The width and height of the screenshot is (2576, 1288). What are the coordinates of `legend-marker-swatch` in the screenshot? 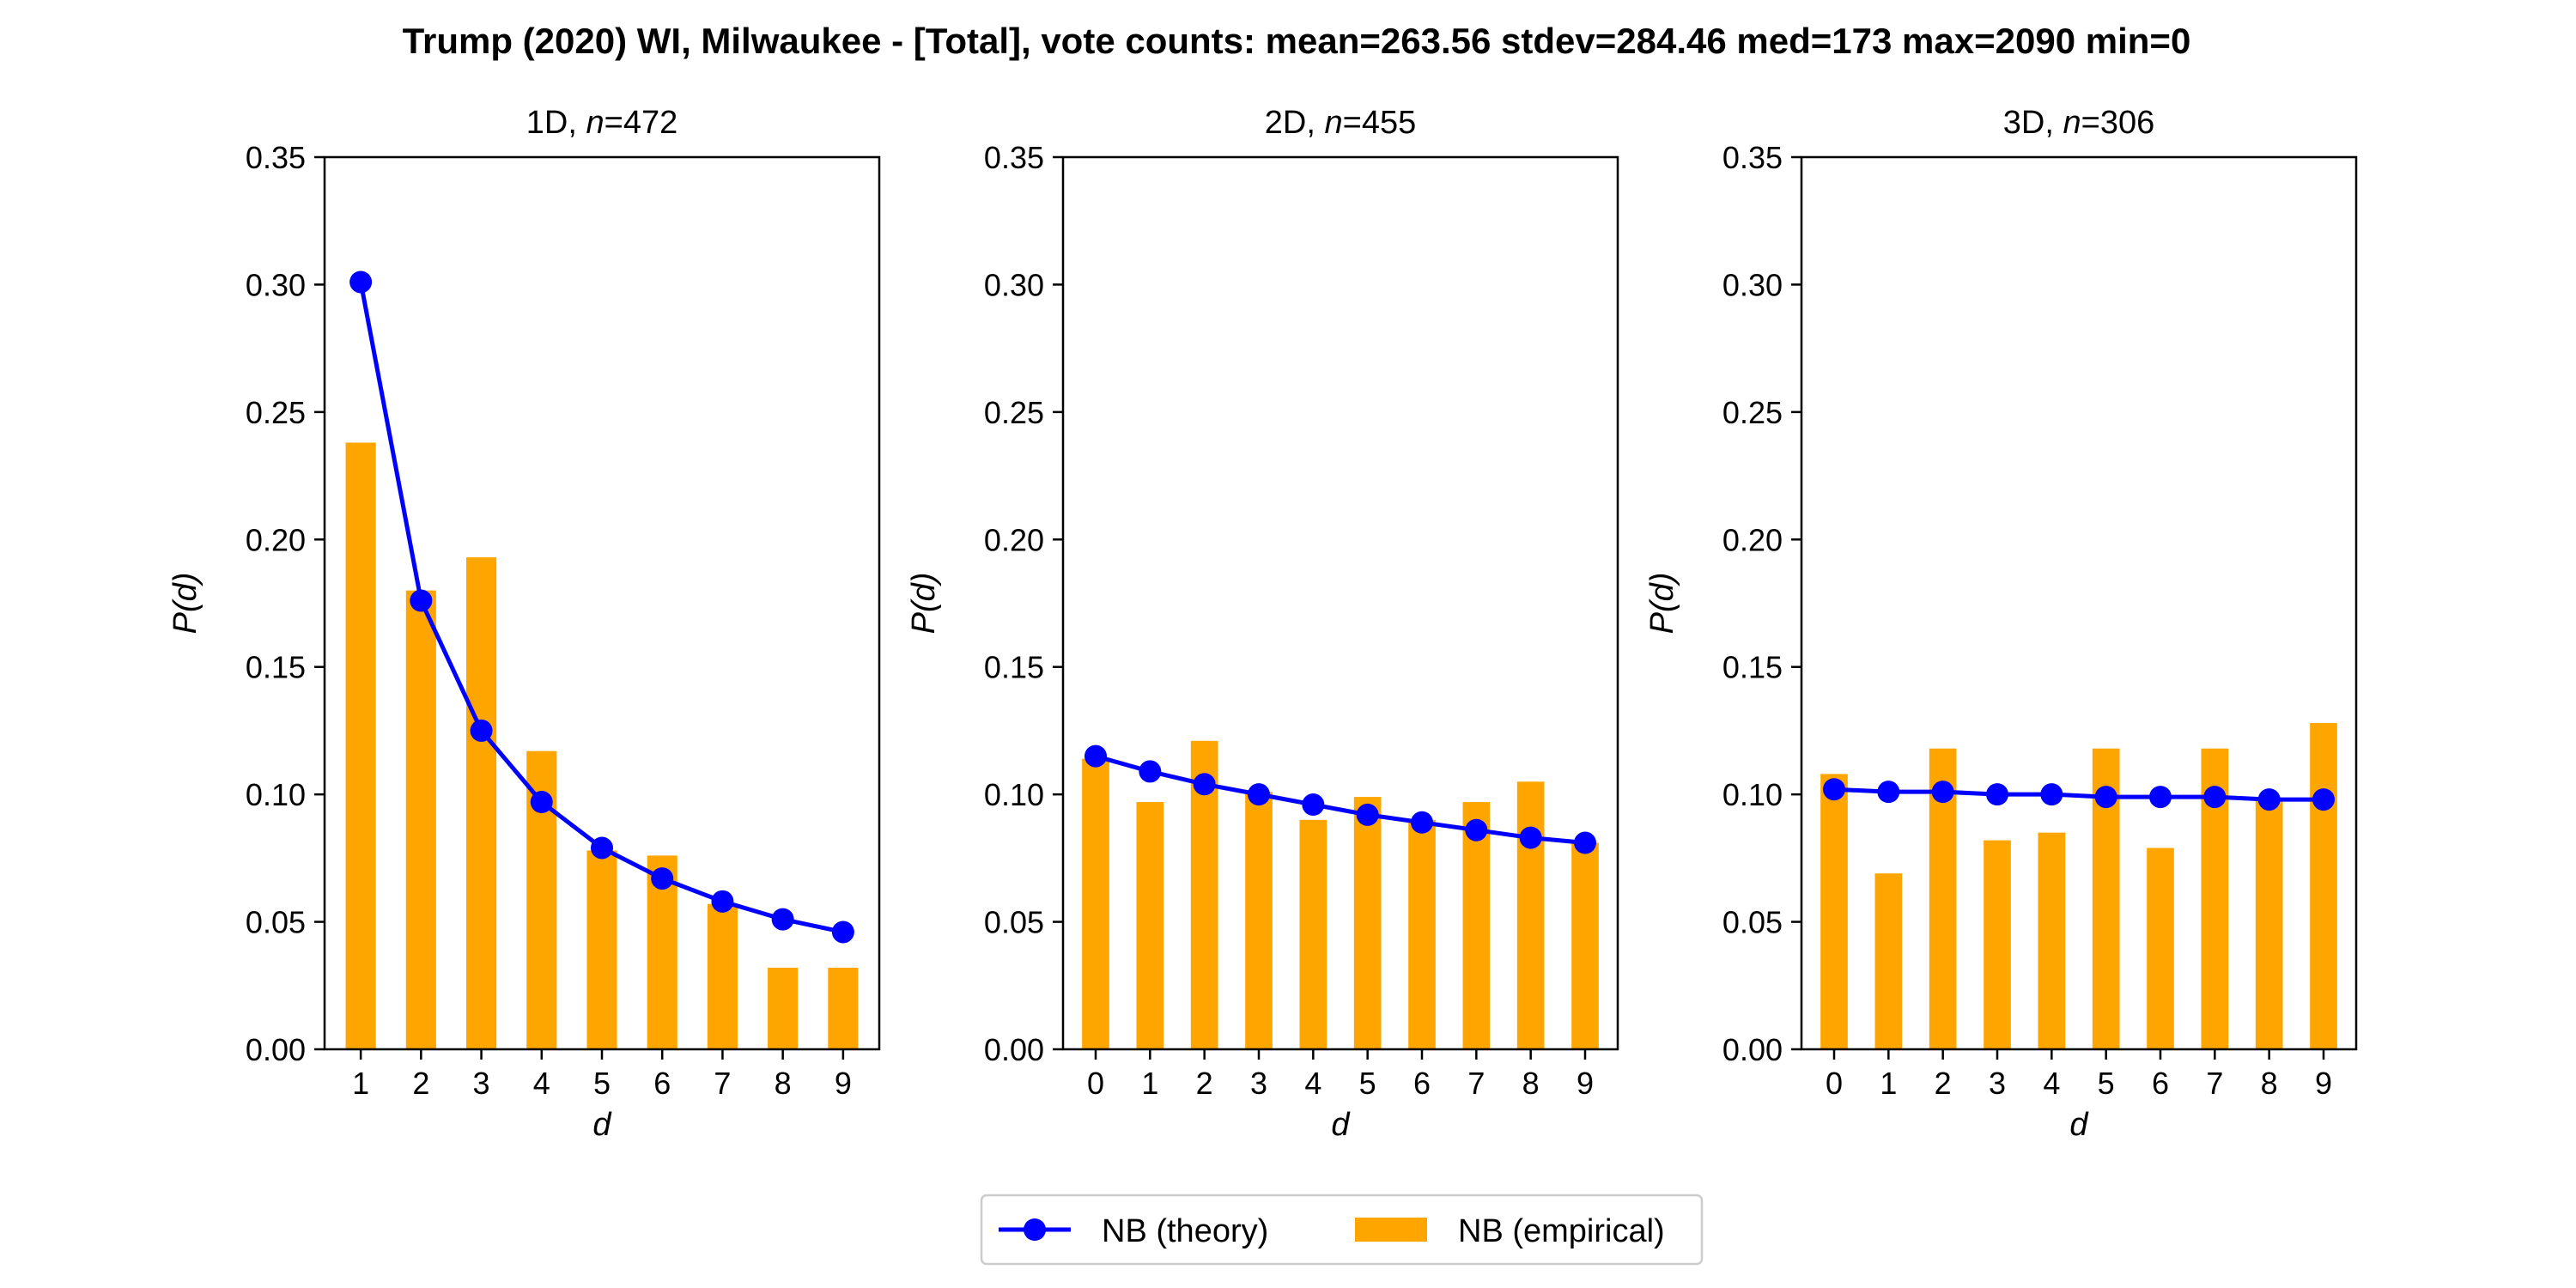 It's located at (1035, 1229).